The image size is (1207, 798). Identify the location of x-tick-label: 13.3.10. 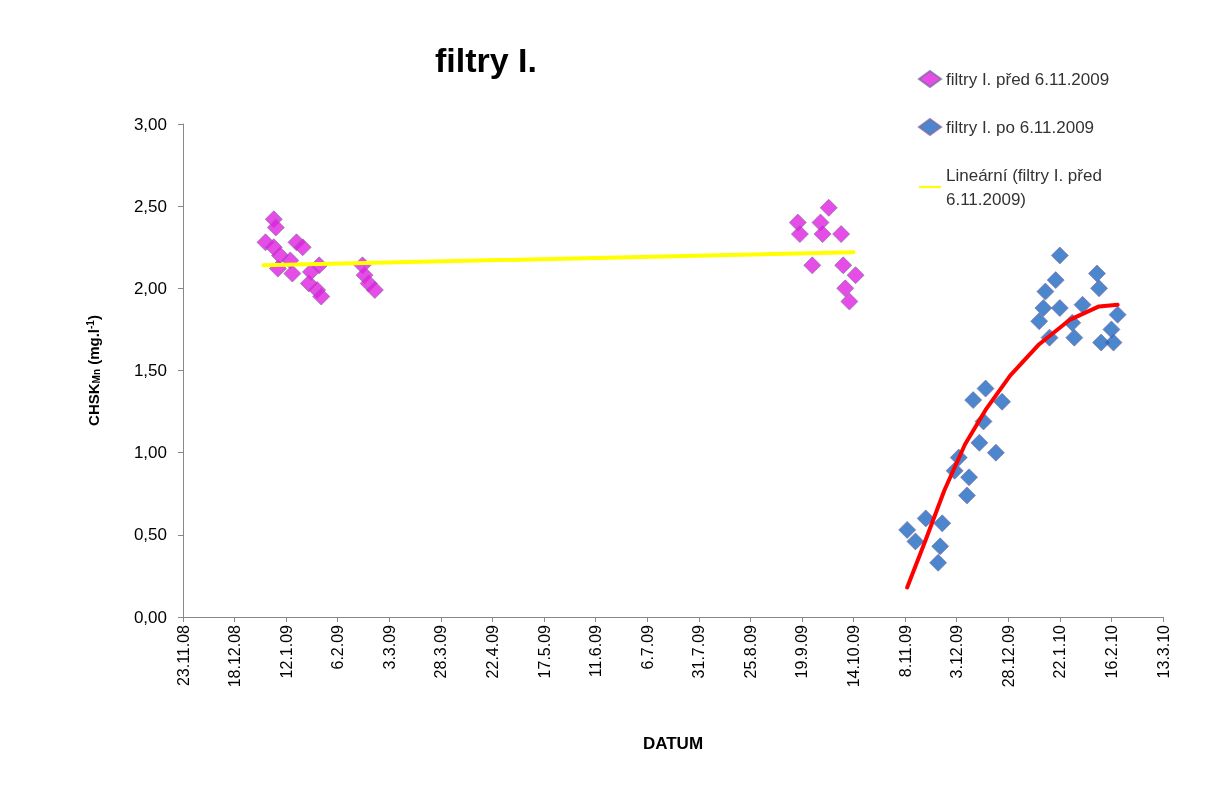
(1163, 651).